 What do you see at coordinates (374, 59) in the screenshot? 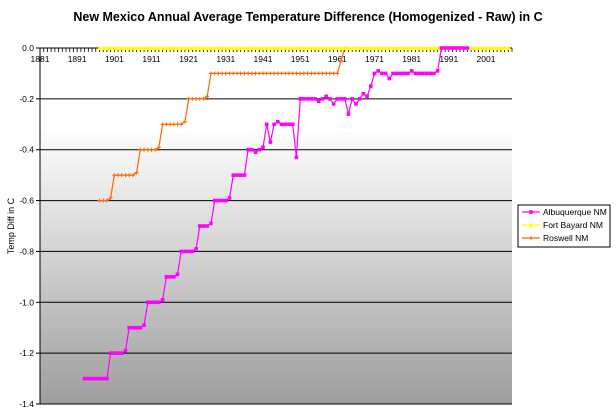
I see `x-tick-label: 1971` at bounding box center [374, 59].